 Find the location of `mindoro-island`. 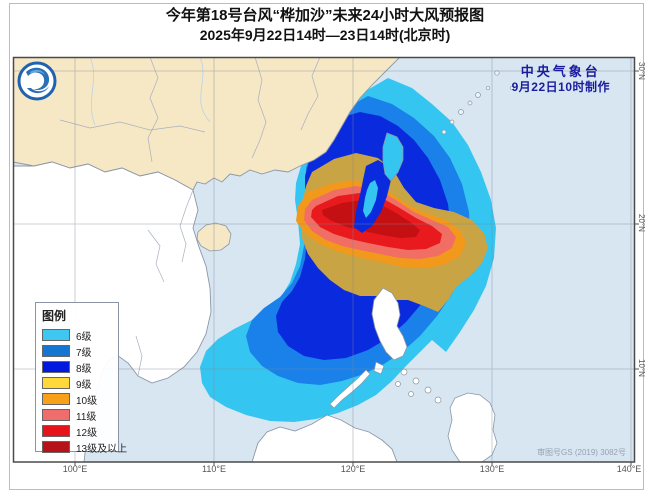

mindoro-island is located at coordinates (379, 368).